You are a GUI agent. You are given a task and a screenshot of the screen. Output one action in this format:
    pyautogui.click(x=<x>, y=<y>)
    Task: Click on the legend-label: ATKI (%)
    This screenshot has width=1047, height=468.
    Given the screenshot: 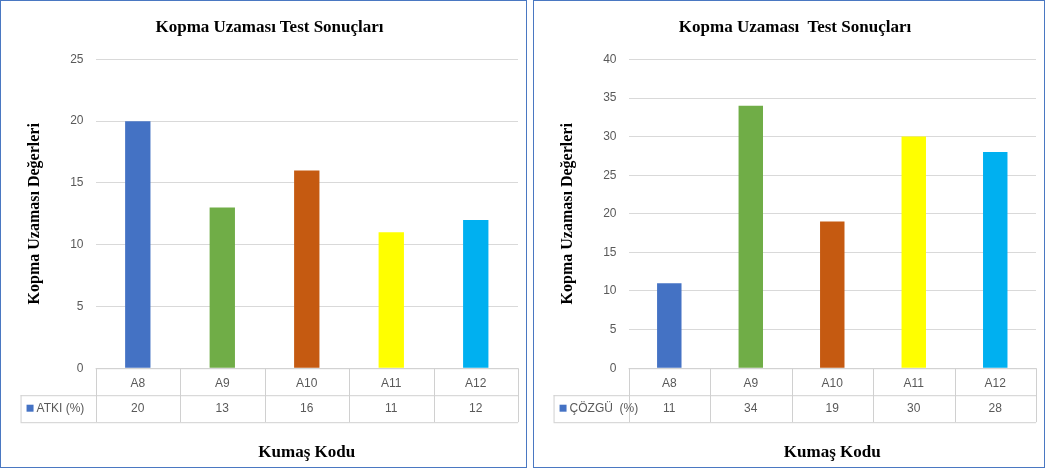 What is the action you would take?
    pyautogui.click(x=60, y=408)
    